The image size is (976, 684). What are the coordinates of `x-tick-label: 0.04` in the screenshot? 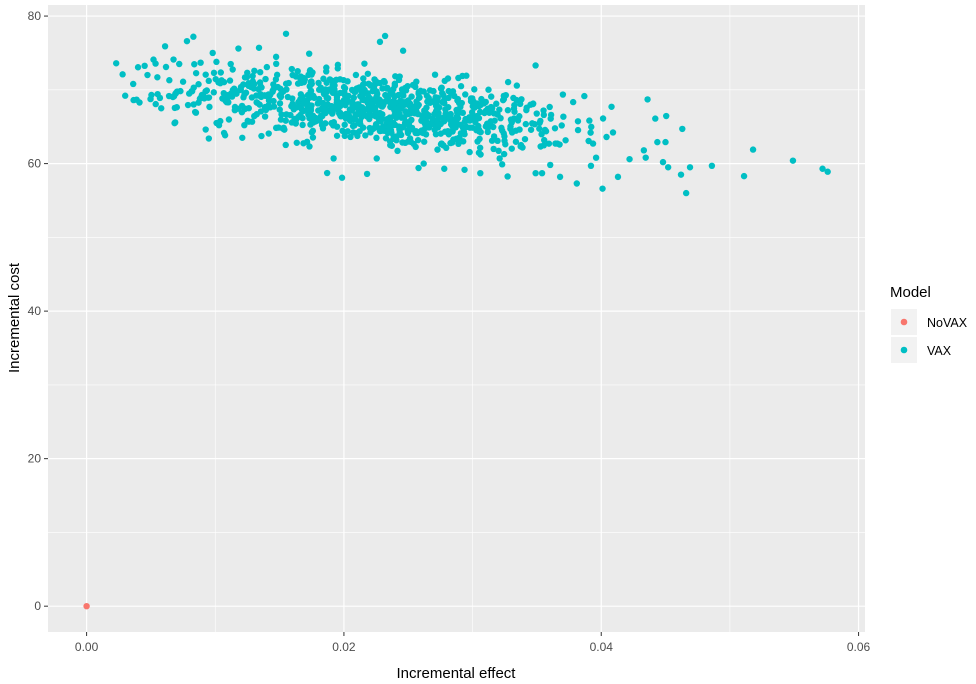 It's located at (602, 647).